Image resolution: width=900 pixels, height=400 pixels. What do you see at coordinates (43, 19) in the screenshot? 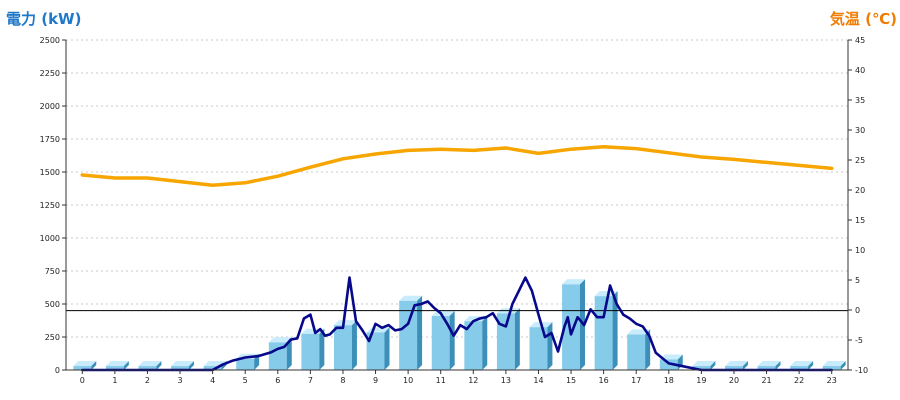
I see `left-axis-title: 電力 (kW)` at bounding box center [43, 19].